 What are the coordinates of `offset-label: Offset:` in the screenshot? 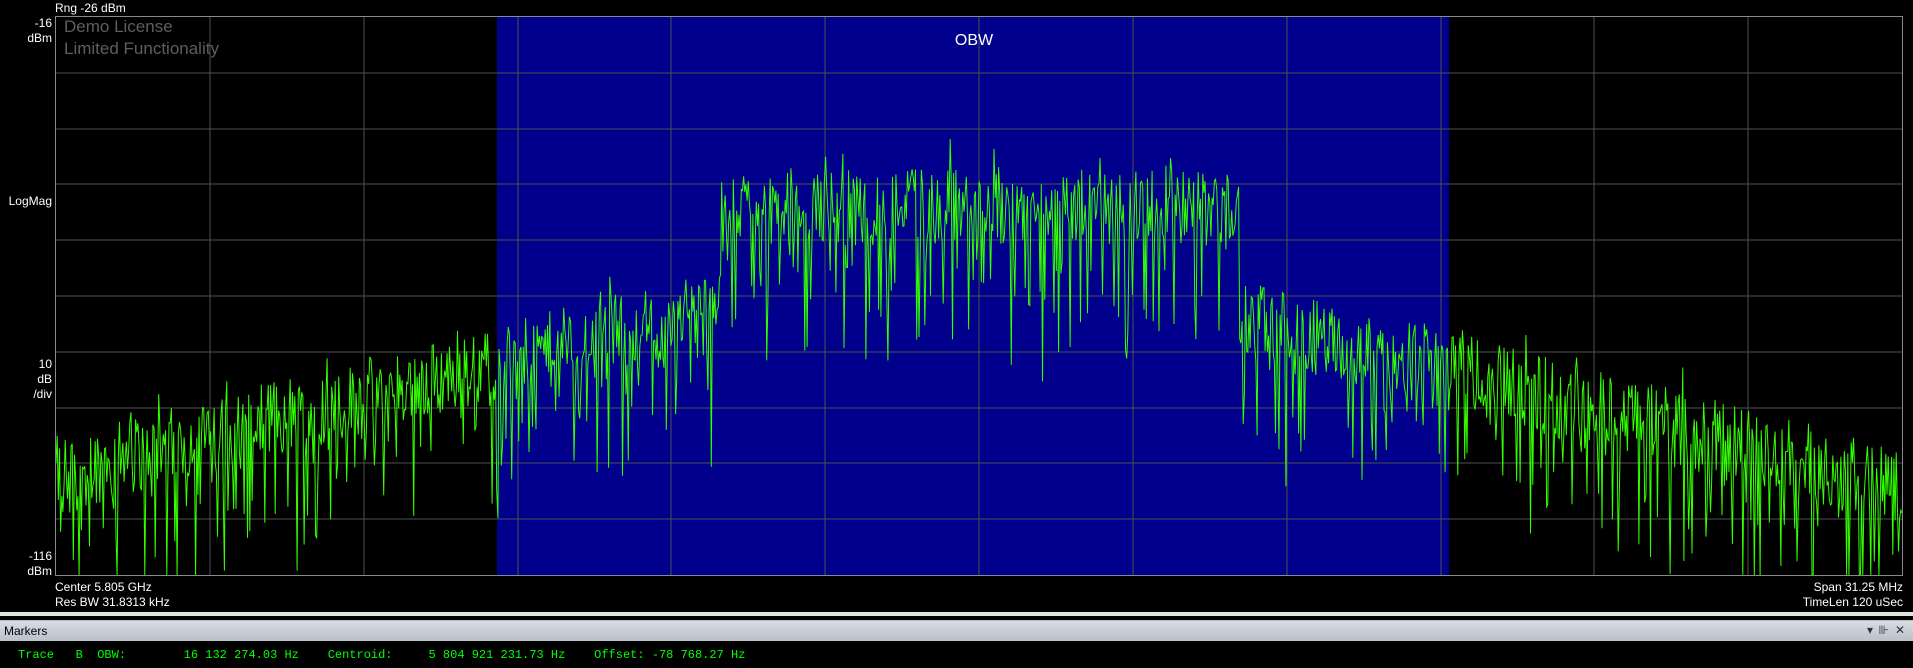 It's located at (619, 655).